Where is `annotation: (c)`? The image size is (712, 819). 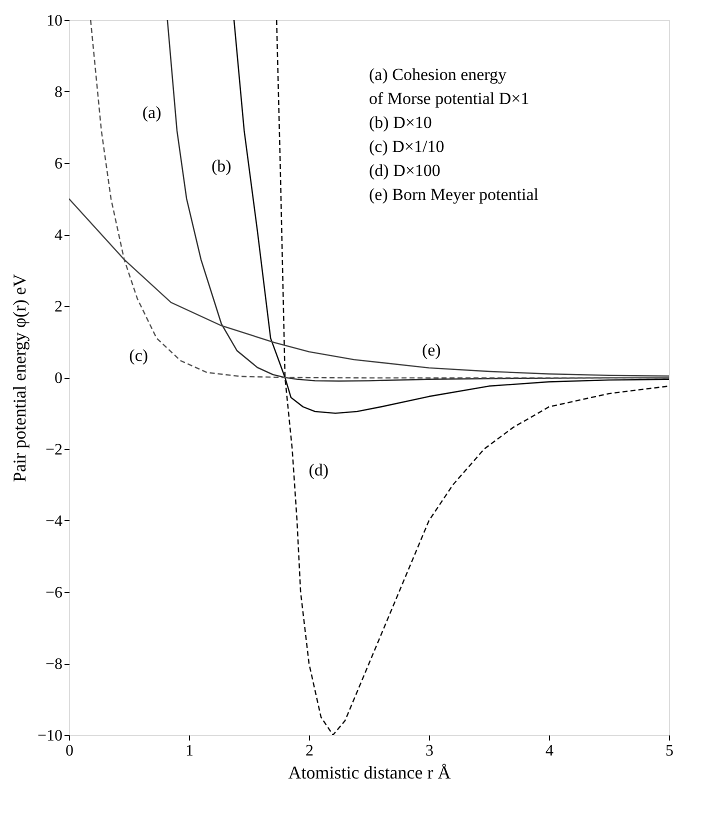
annotation: (c) is located at coordinates (138, 356).